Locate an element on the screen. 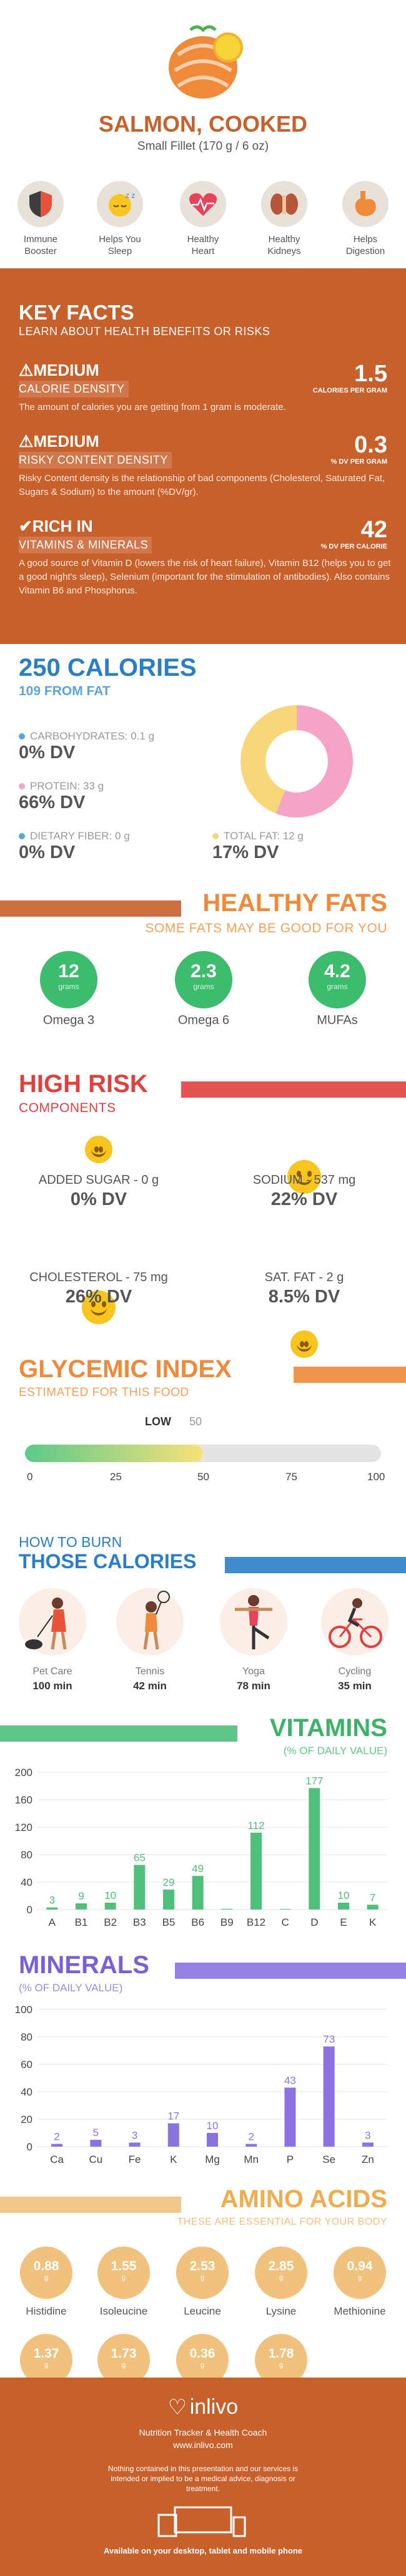 Image resolution: width=406 pixels, height=2576 pixels. fats-title: HEALTHY FATS is located at coordinates (294, 903).